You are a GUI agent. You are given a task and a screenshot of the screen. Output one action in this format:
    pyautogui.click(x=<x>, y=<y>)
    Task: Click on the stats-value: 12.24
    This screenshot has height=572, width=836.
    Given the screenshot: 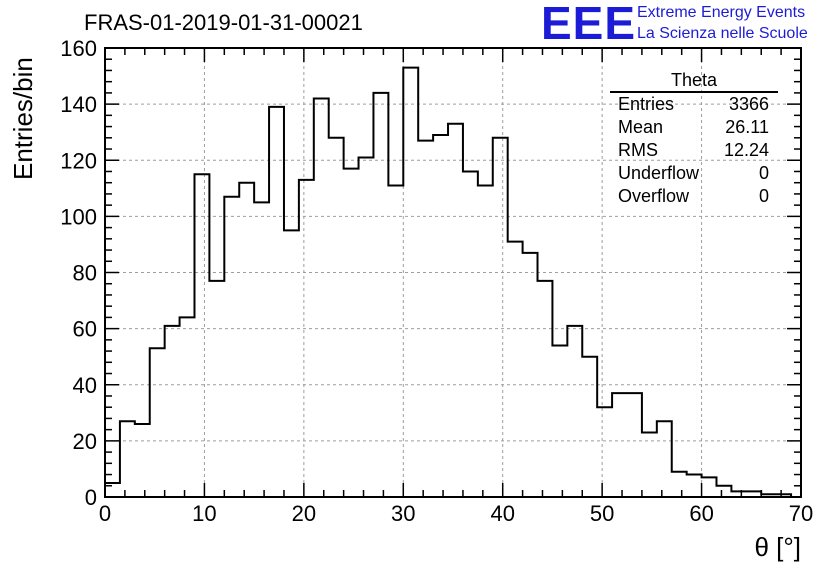 What is the action you would take?
    pyautogui.click(x=746, y=150)
    